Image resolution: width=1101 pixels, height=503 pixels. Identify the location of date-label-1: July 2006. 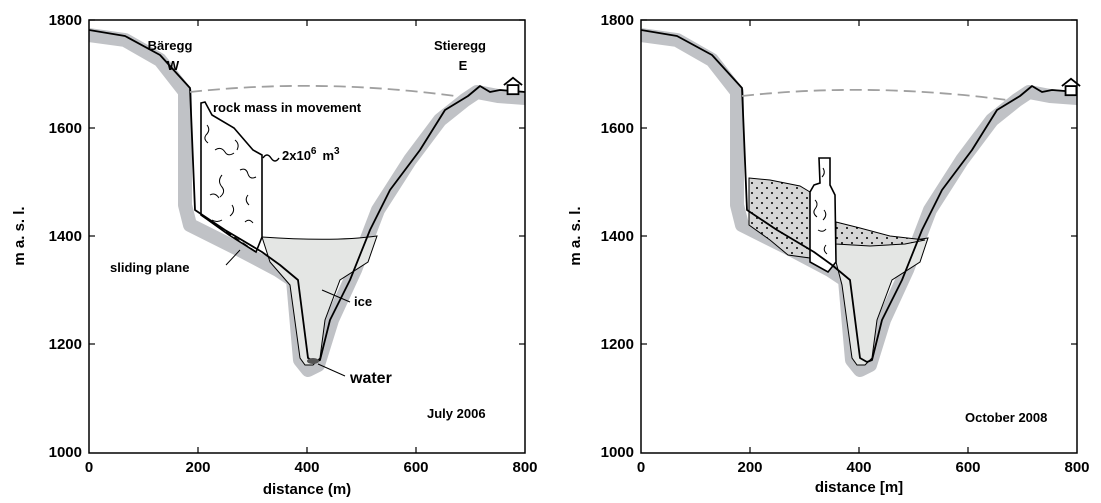
(456, 413).